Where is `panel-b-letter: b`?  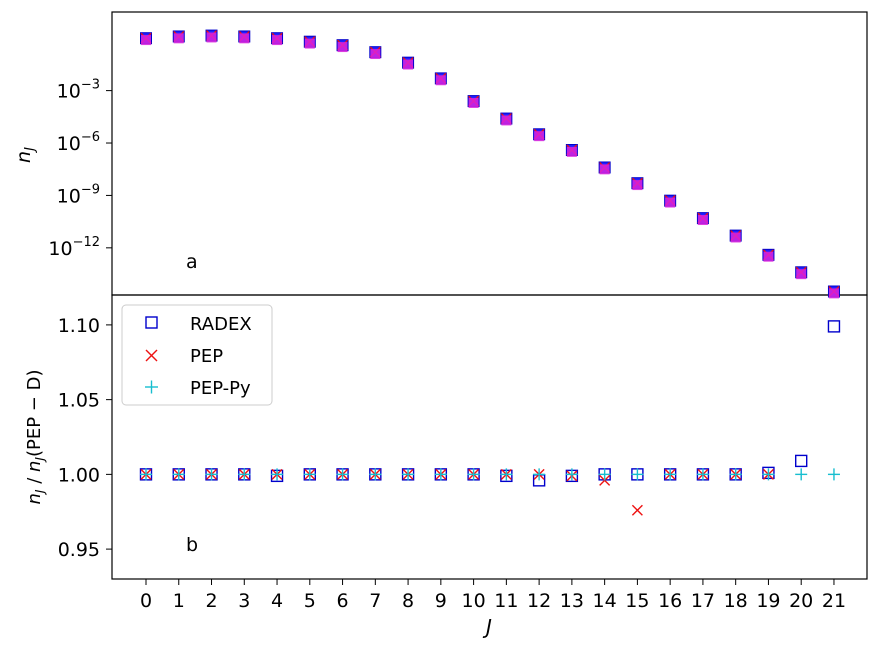 panel-b-letter: b is located at coordinates (192, 545).